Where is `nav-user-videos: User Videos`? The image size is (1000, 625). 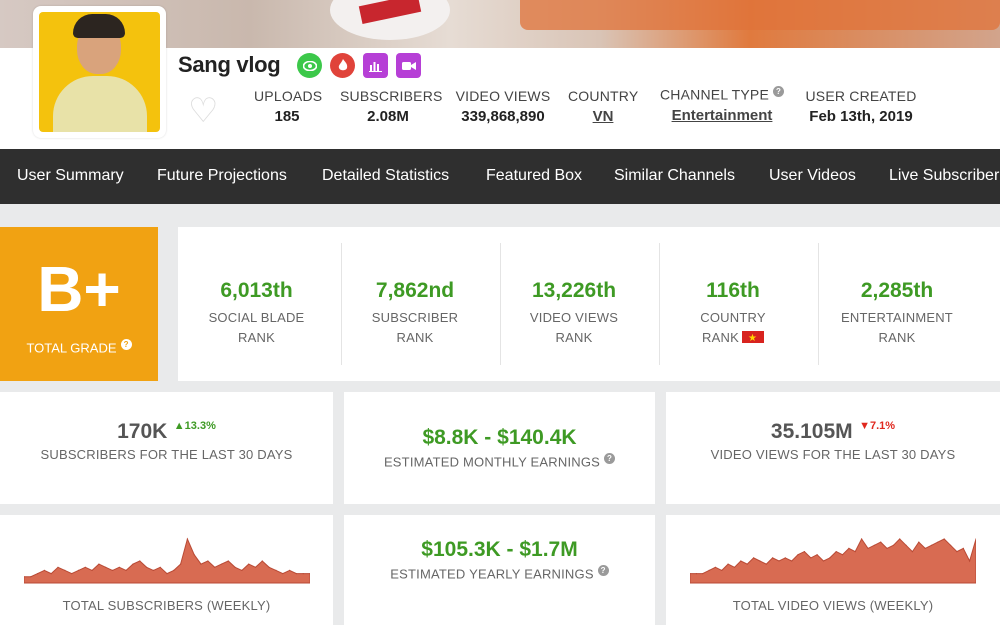
nav-user-videos: User Videos is located at coordinates (812, 175).